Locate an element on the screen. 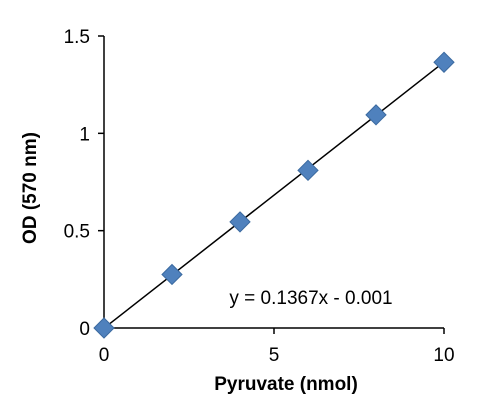 This screenshot has width=477, height=409. y-tick-label: 0 is located at coordinates (84, 329).